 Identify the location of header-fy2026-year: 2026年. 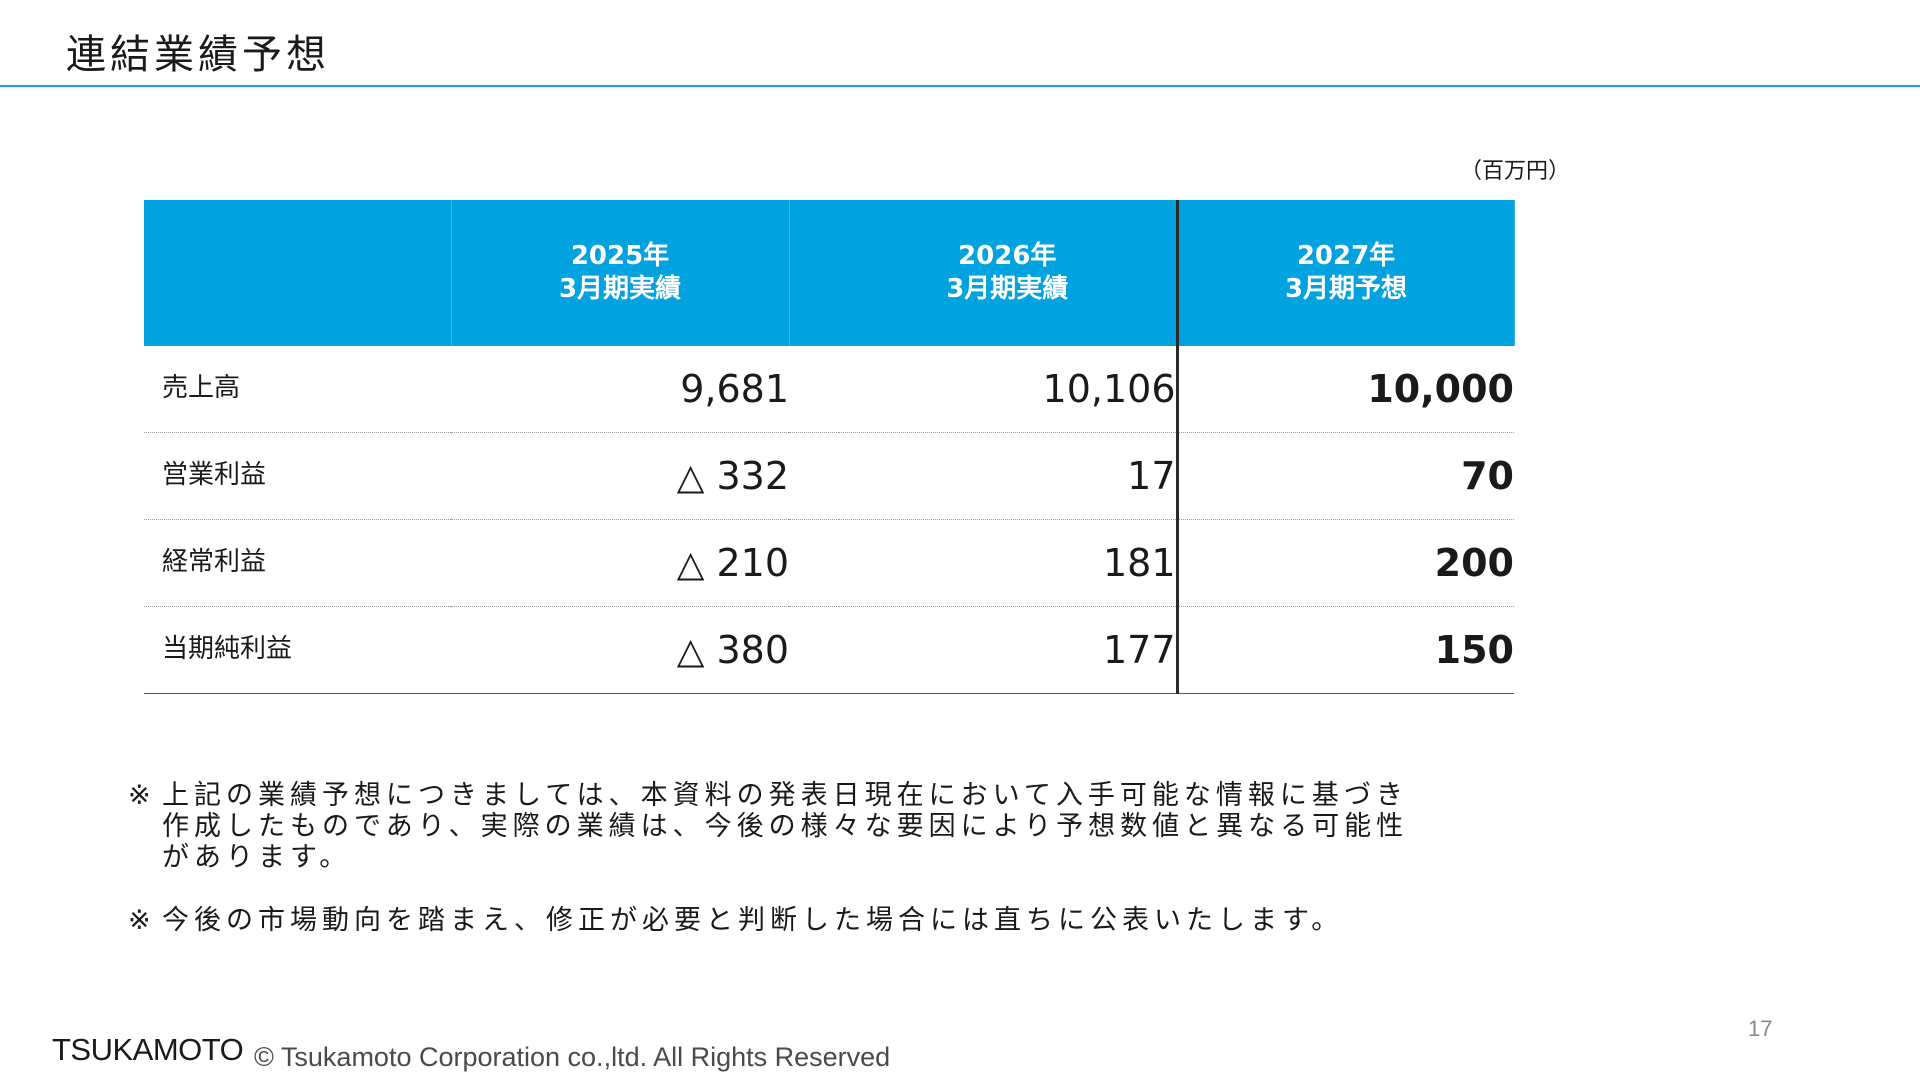
(1007, 256).